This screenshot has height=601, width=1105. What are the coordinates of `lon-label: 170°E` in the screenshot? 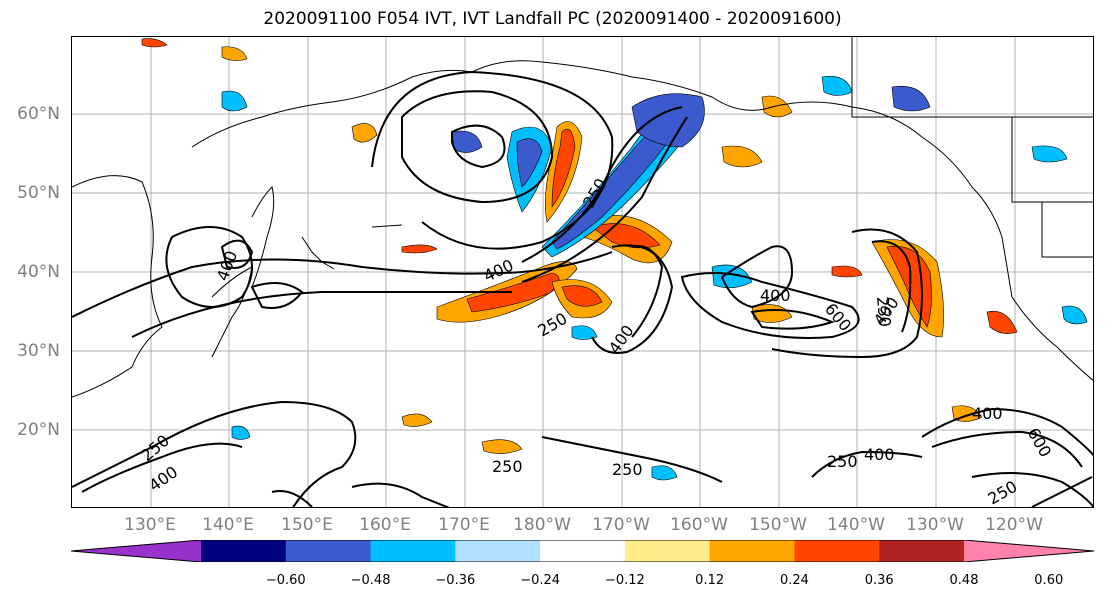 It's located at (464, 525).